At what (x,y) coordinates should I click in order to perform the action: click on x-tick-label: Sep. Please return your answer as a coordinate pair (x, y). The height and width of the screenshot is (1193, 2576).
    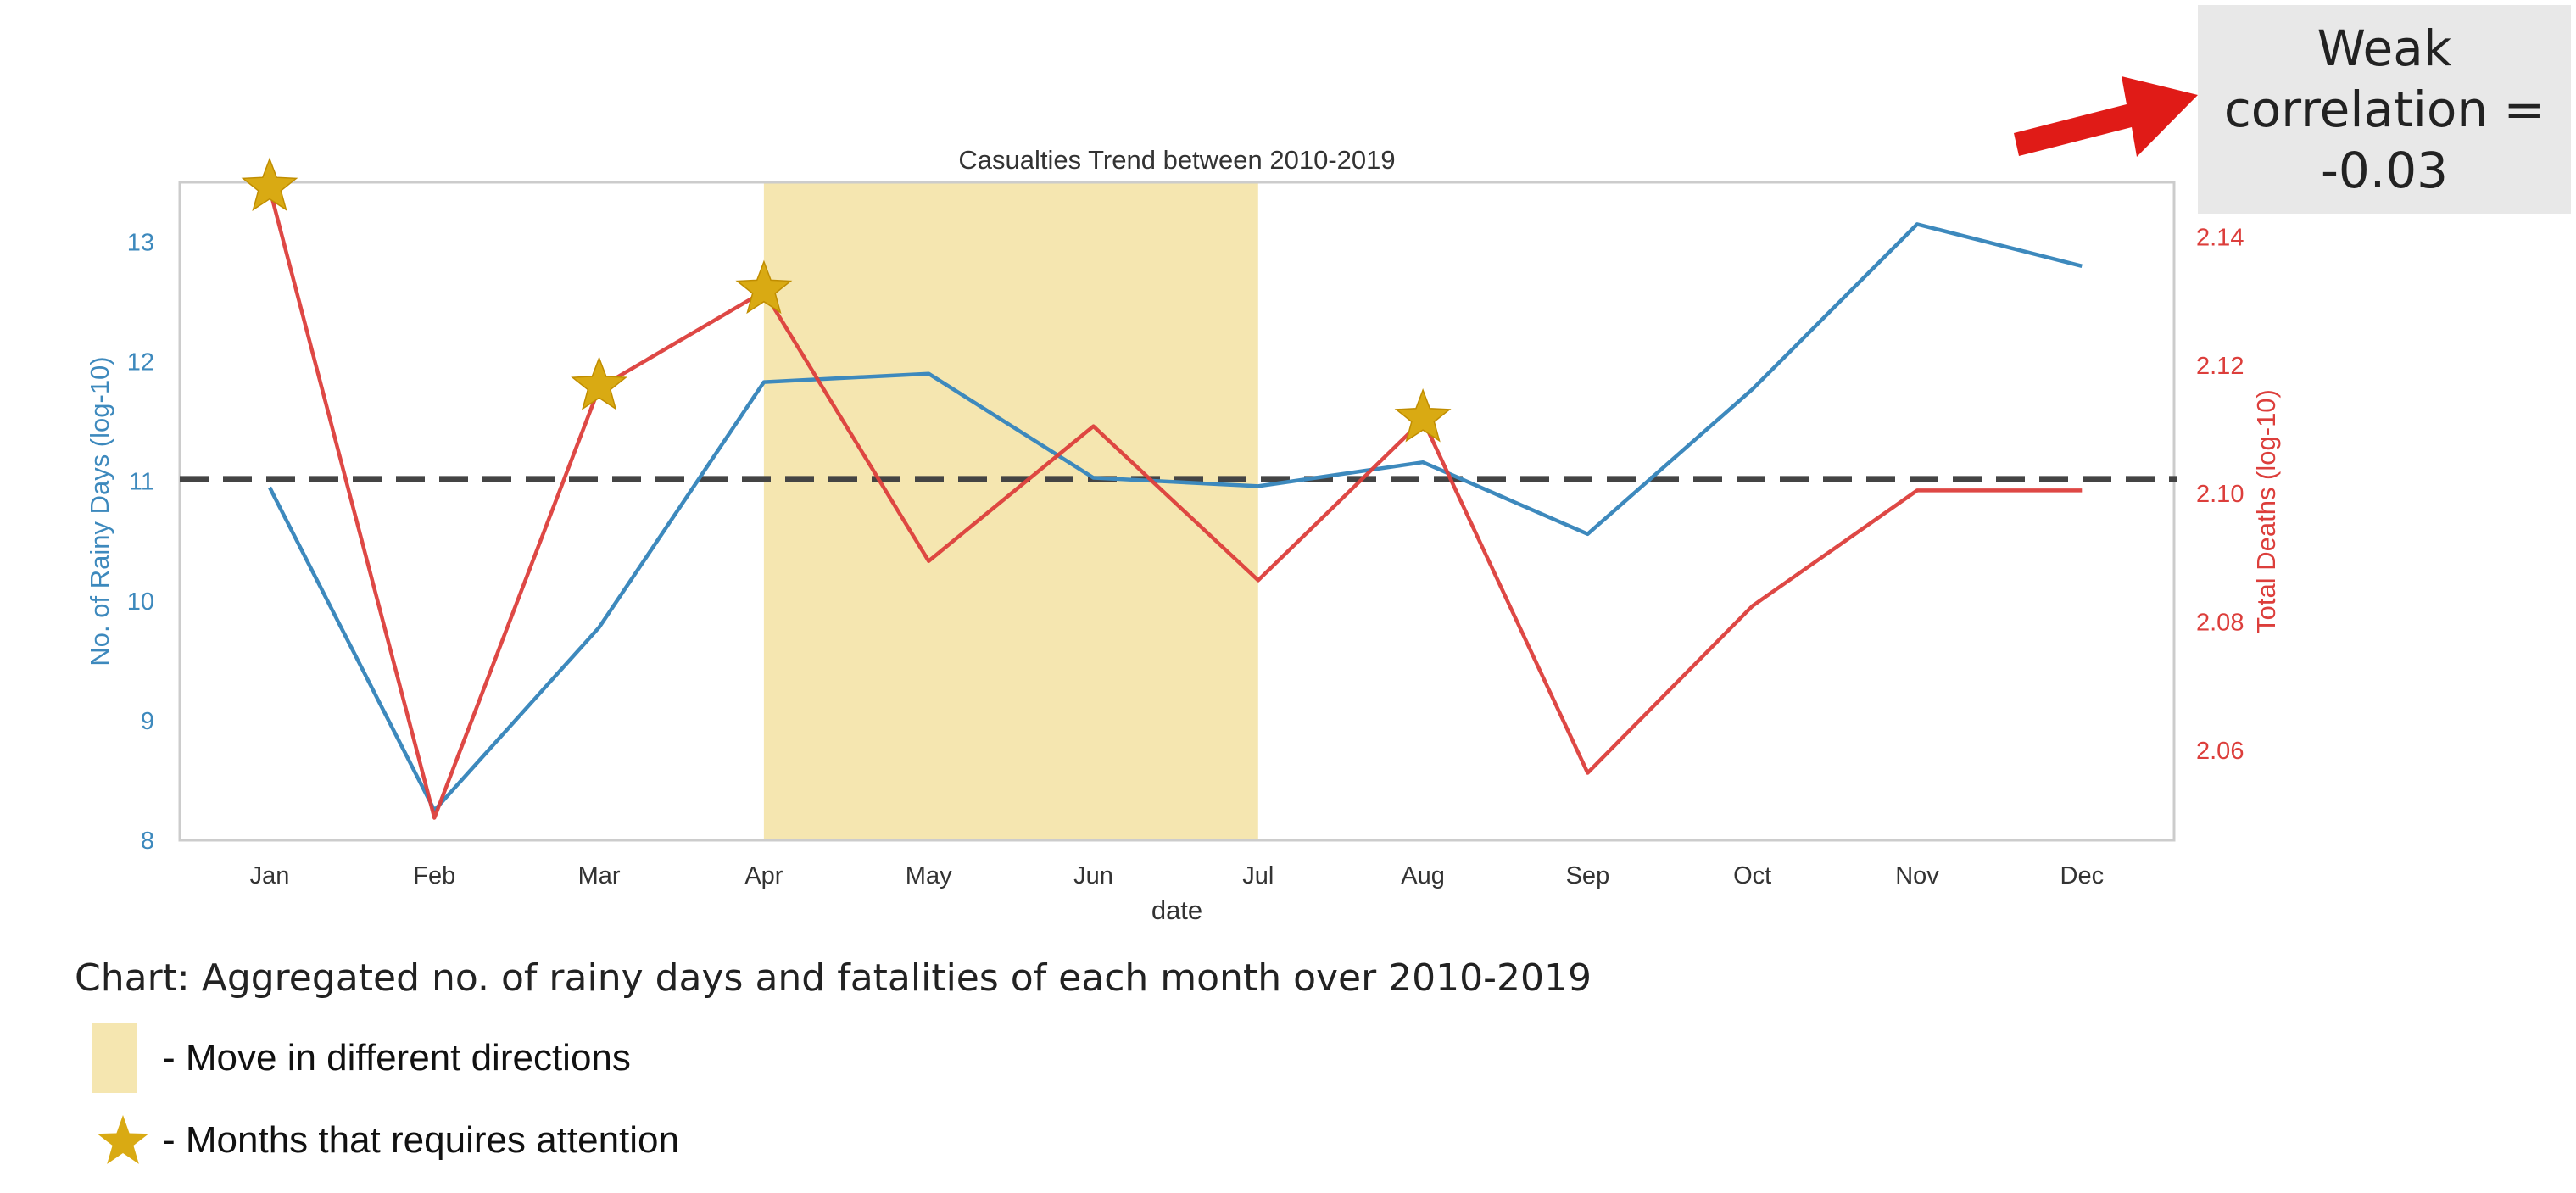
    Looking at the image, I should click on (1588, 876).